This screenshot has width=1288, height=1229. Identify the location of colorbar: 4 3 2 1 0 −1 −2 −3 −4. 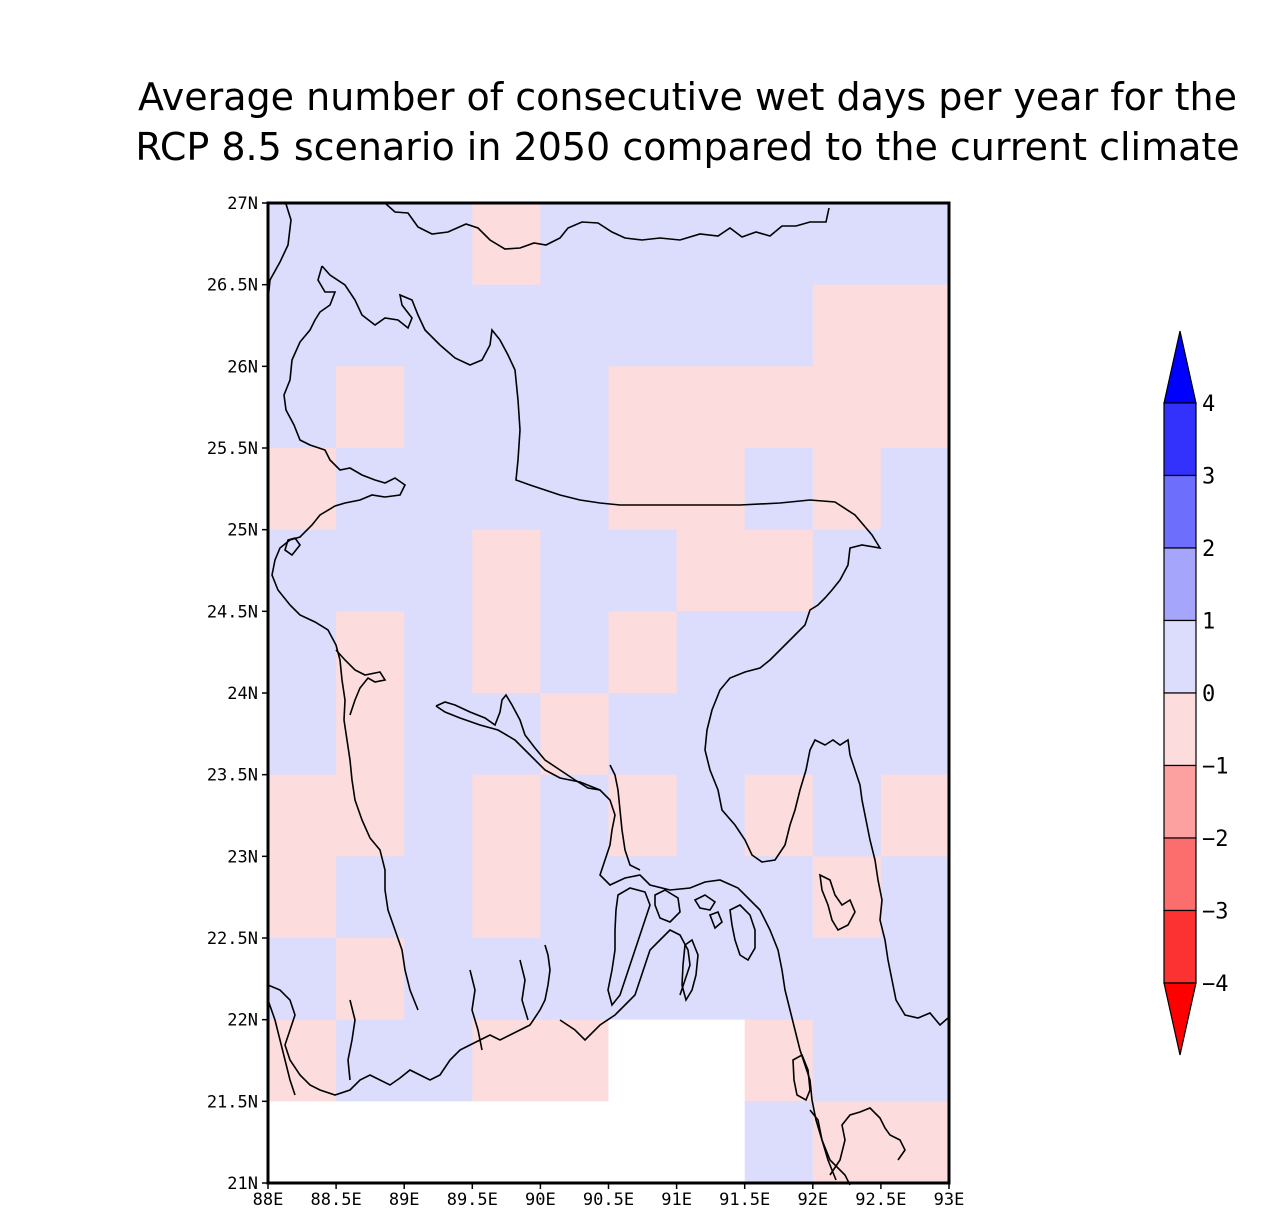
(1196, 693).